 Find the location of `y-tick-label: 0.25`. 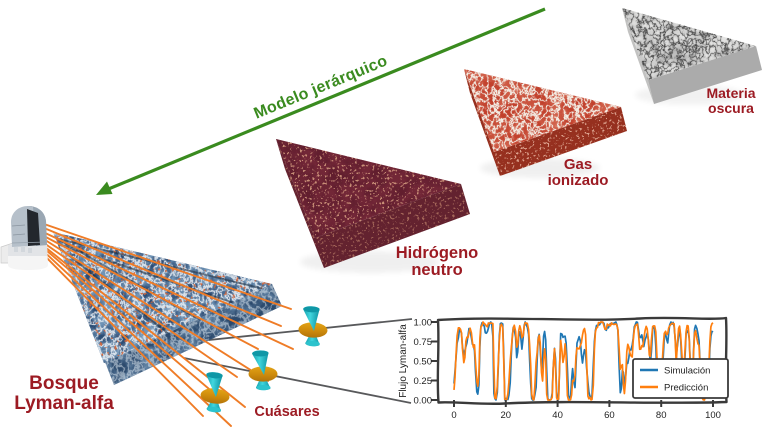

y-tick-label: 0.25 is located at coordinates (423, 381).